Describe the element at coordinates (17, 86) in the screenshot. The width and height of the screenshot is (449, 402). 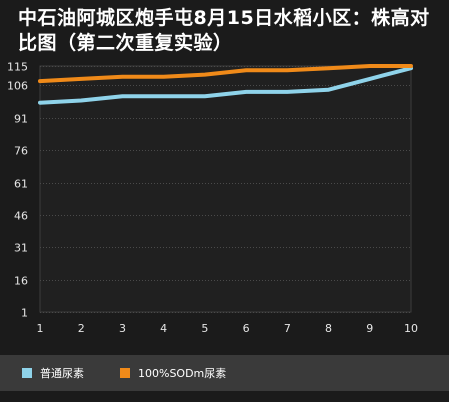
I see `y-tick-label: 106` at that location.